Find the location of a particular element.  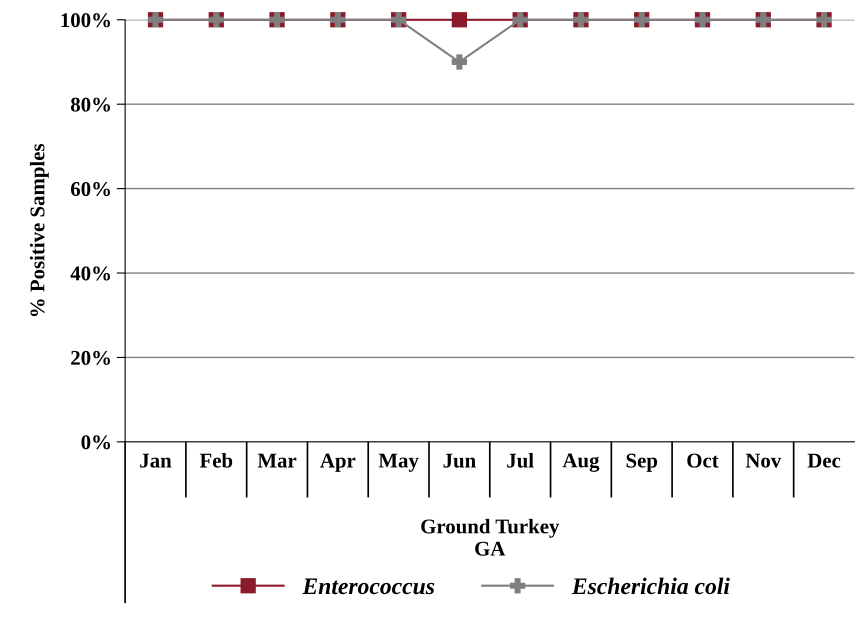

x-tick-label: Jan is located at coordinates (156, 461).